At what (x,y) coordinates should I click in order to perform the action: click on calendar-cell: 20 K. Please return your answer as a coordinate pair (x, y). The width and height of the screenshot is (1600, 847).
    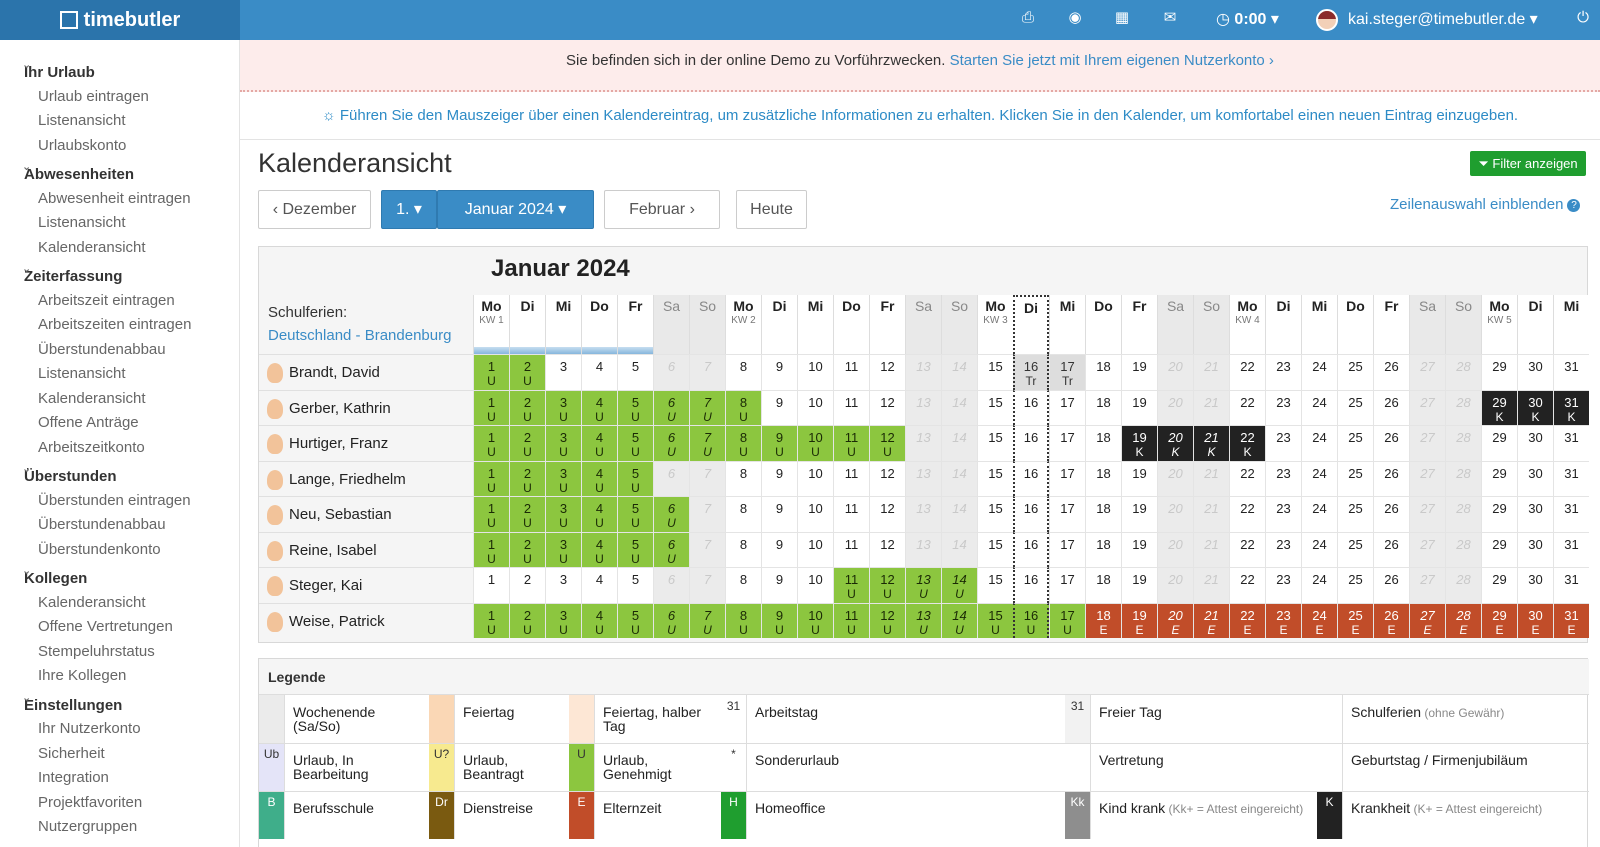
    Looking at the image, I should click on (1175, 443).